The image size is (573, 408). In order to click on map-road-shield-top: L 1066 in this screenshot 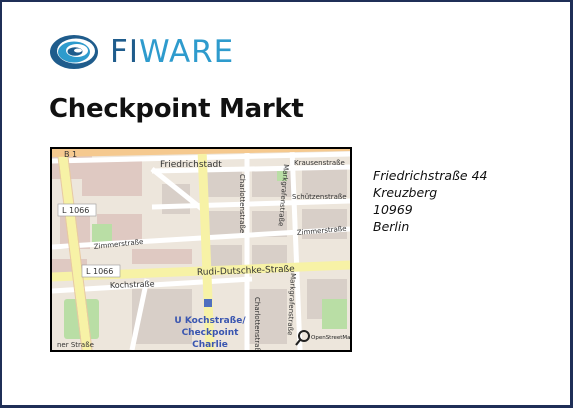, I will do `click(77, 210)`.